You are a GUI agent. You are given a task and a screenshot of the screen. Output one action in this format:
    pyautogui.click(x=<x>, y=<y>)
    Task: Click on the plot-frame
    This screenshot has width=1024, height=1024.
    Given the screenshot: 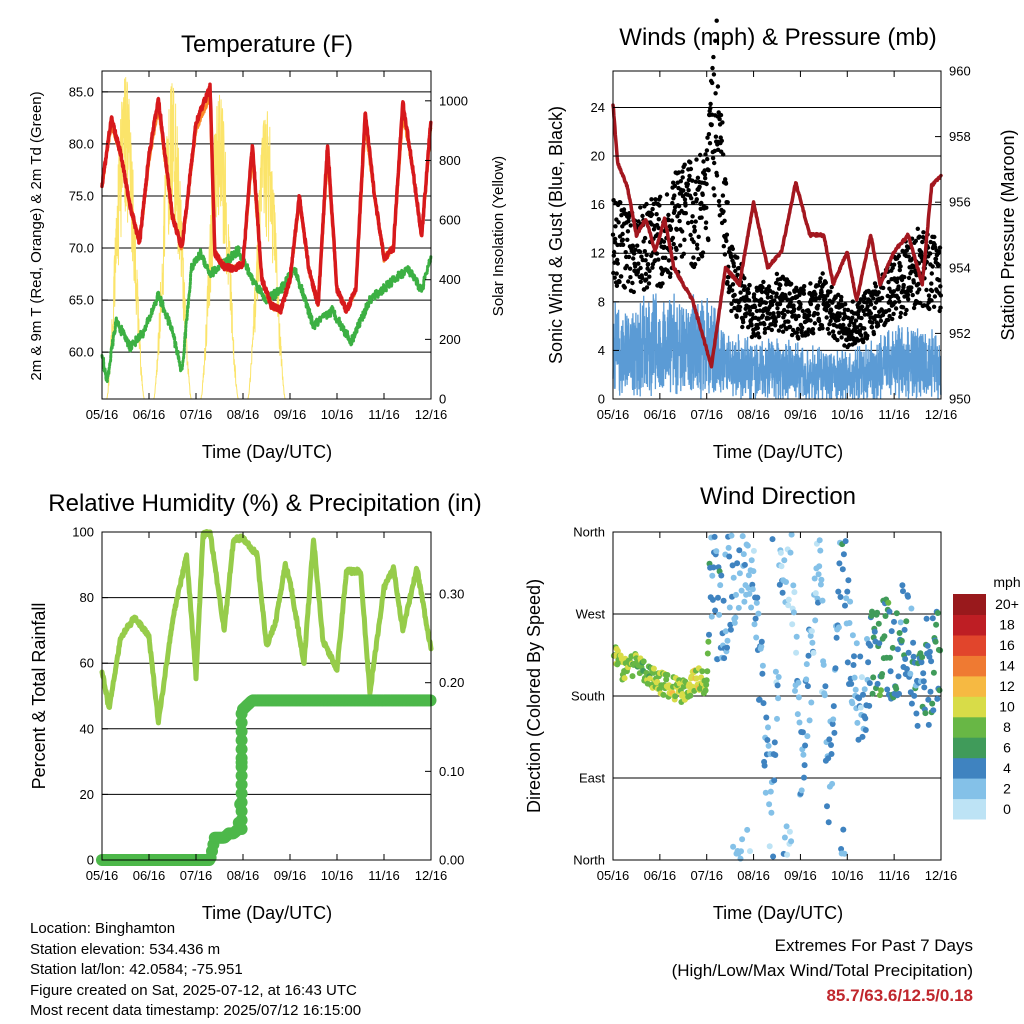 What is the action you would take?
    pyautogui.click(x=266, y=235)
    